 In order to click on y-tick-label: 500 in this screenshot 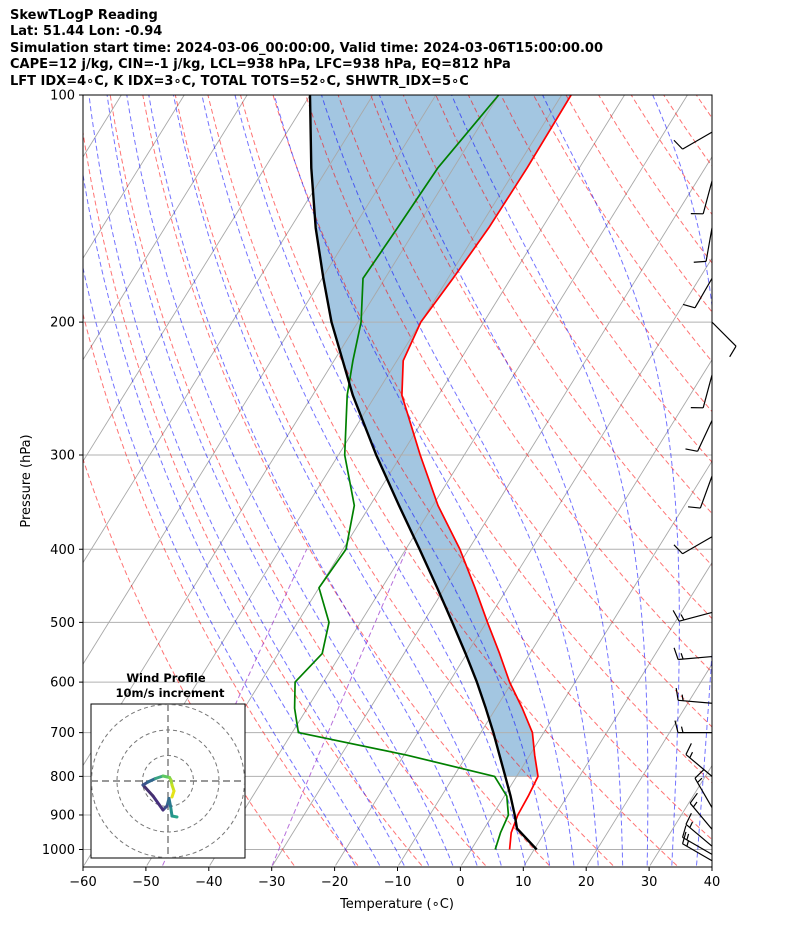, I will do `click(62, 623)`.